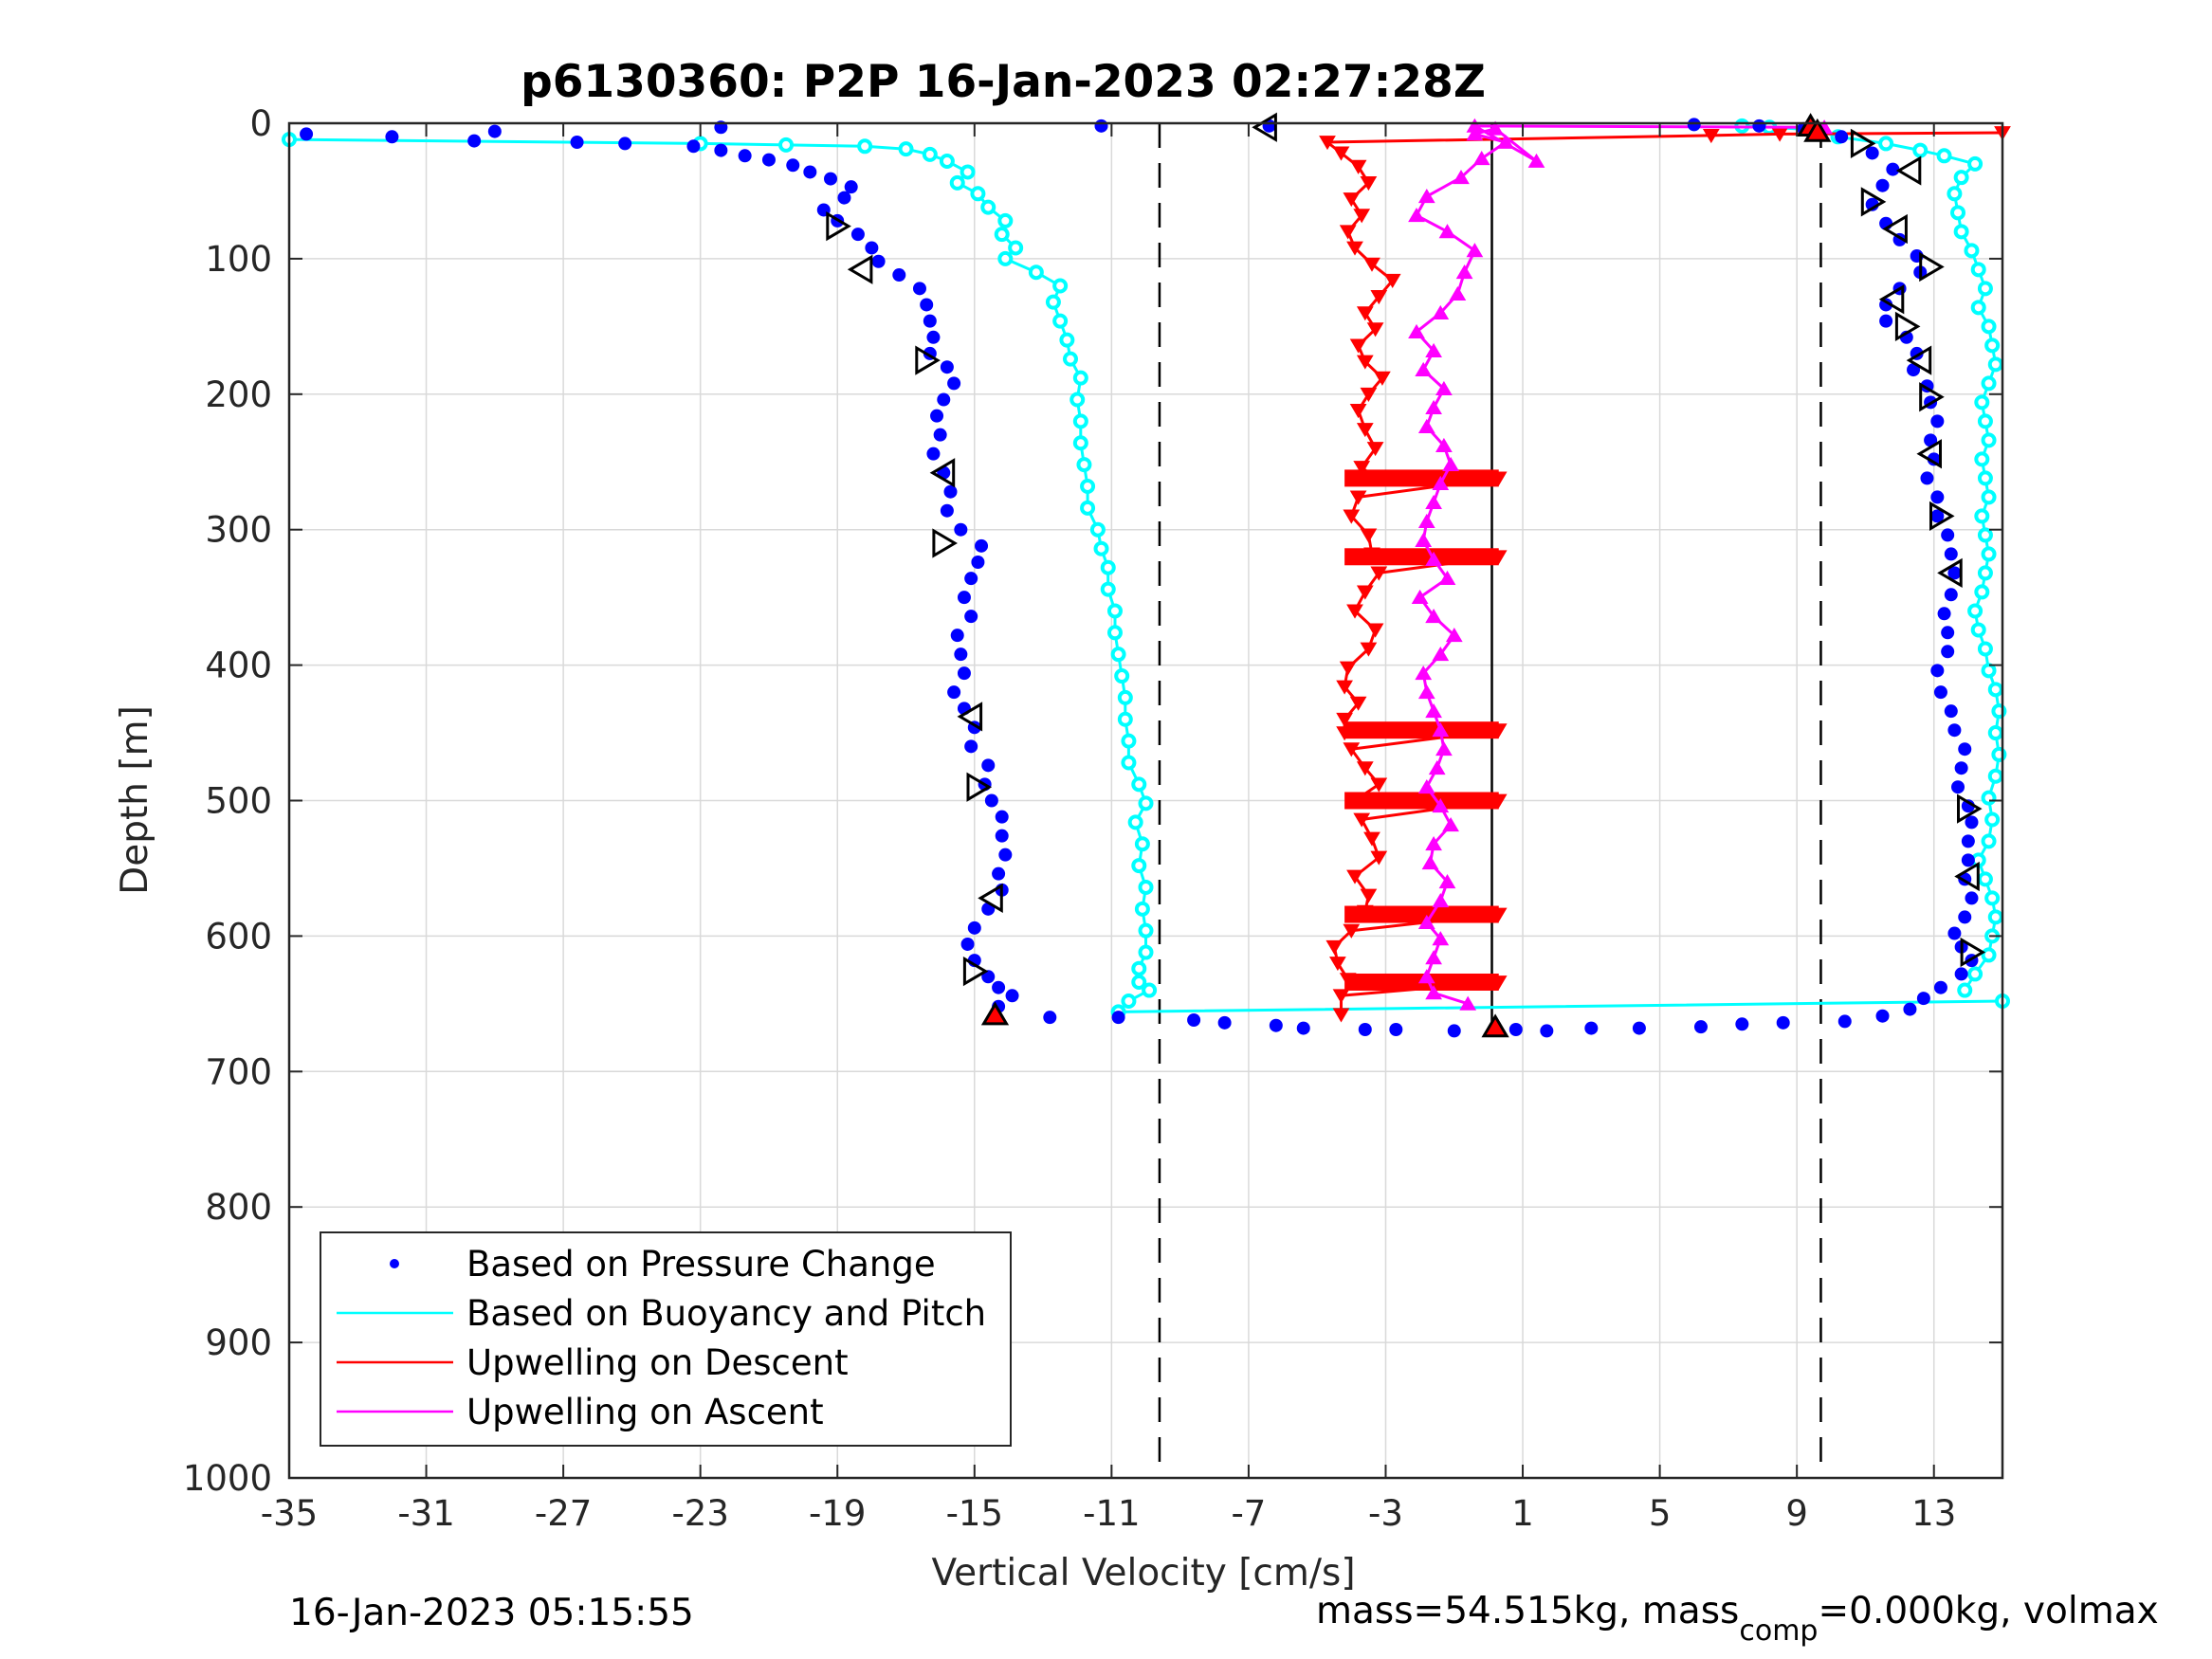 The width and height of the screenshot is (2212, 1659). What do you see at coordinates (394, 1263) in the screenshot?
I see `legend-swatch-dot` at bounding box center [394, 1263].